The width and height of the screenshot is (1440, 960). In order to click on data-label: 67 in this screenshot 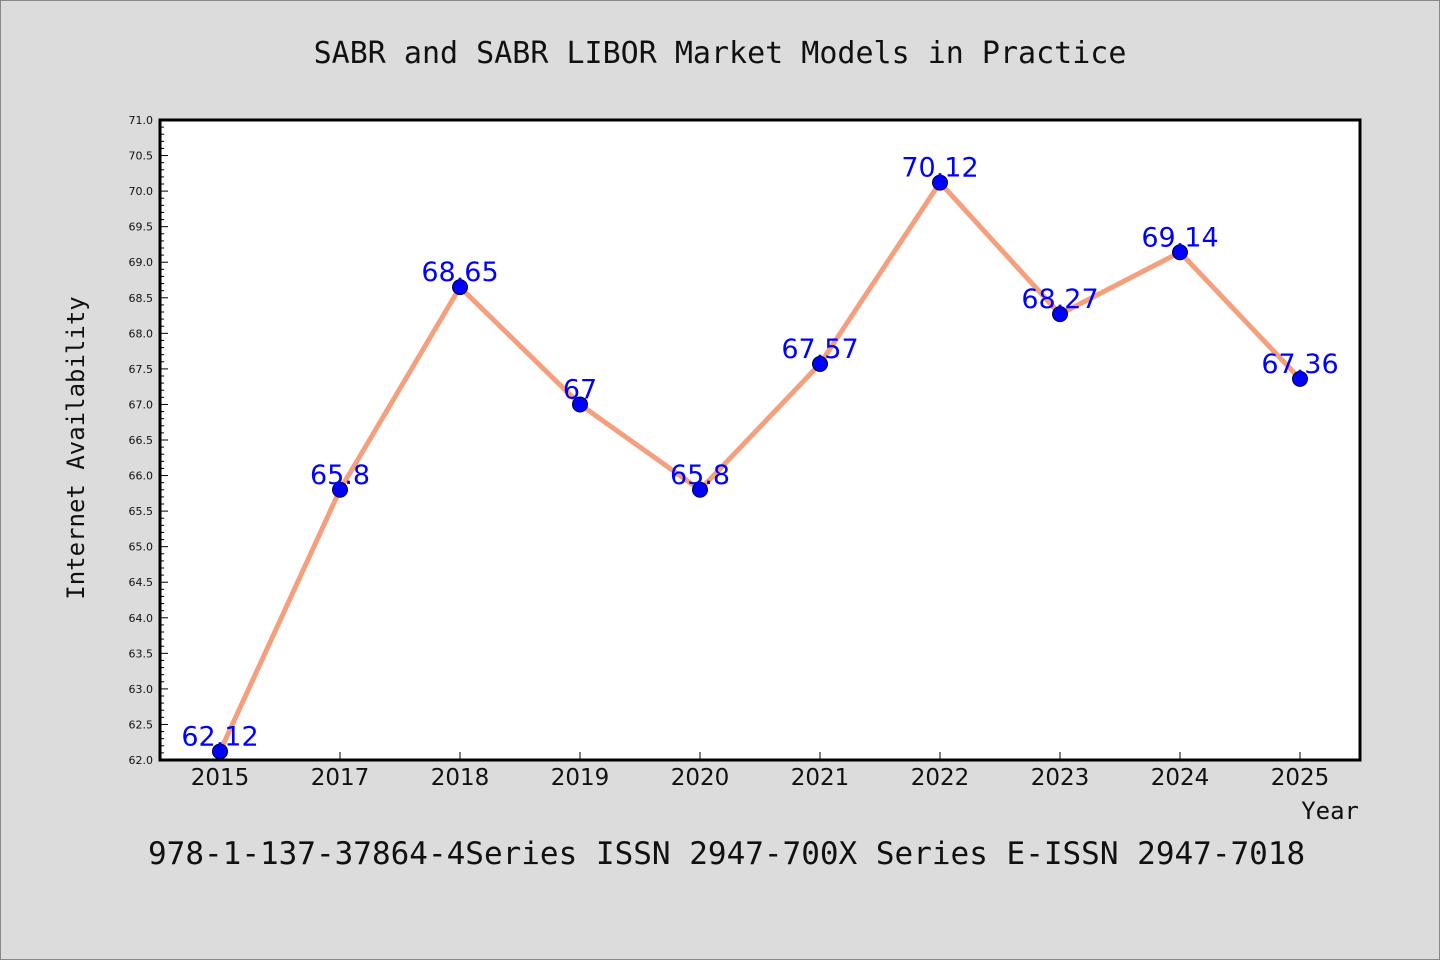, I will do `click(580, 389)`.